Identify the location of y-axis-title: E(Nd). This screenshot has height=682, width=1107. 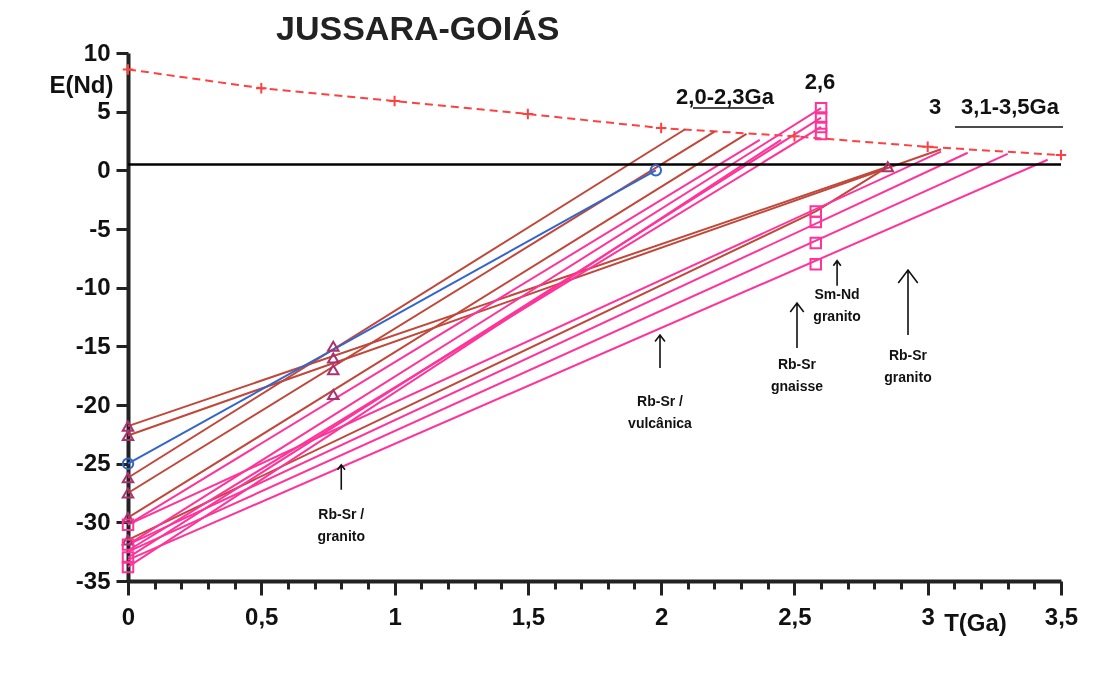
(81, 84).